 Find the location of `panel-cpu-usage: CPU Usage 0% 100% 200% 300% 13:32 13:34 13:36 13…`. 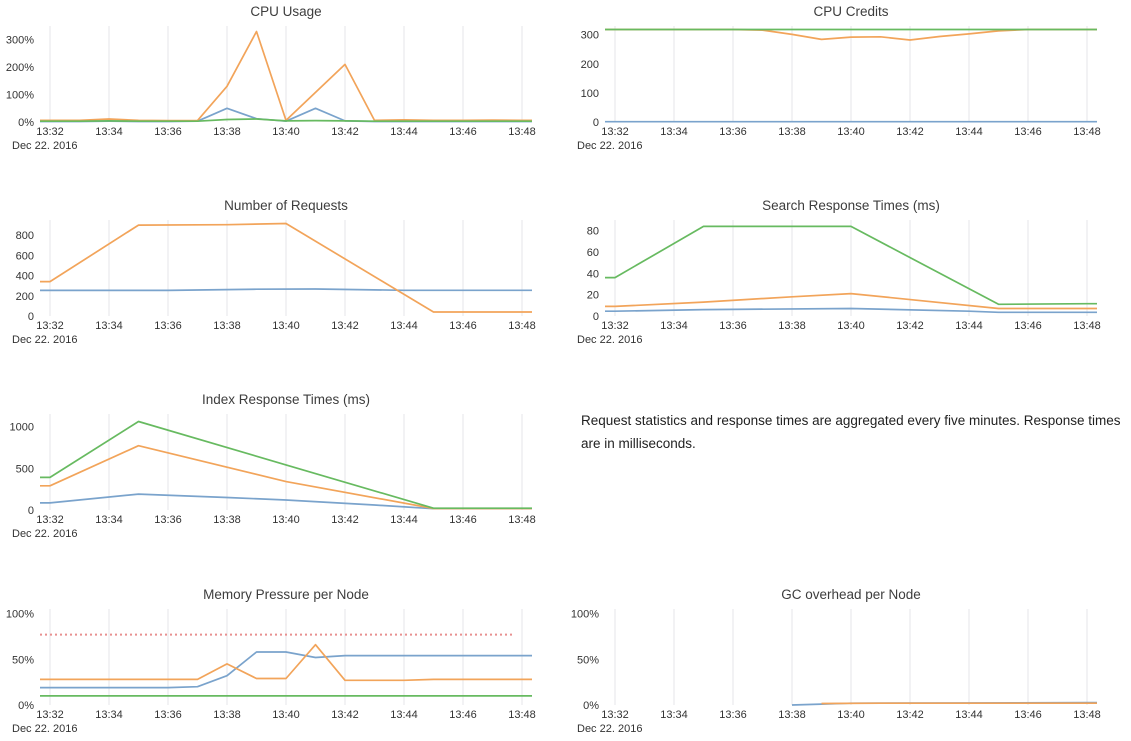

panel-cpu-usage: CPU Usage 0% 100% 200% 300% 13:32 13:34 13:36 13… is located at coordinates (282, 97).